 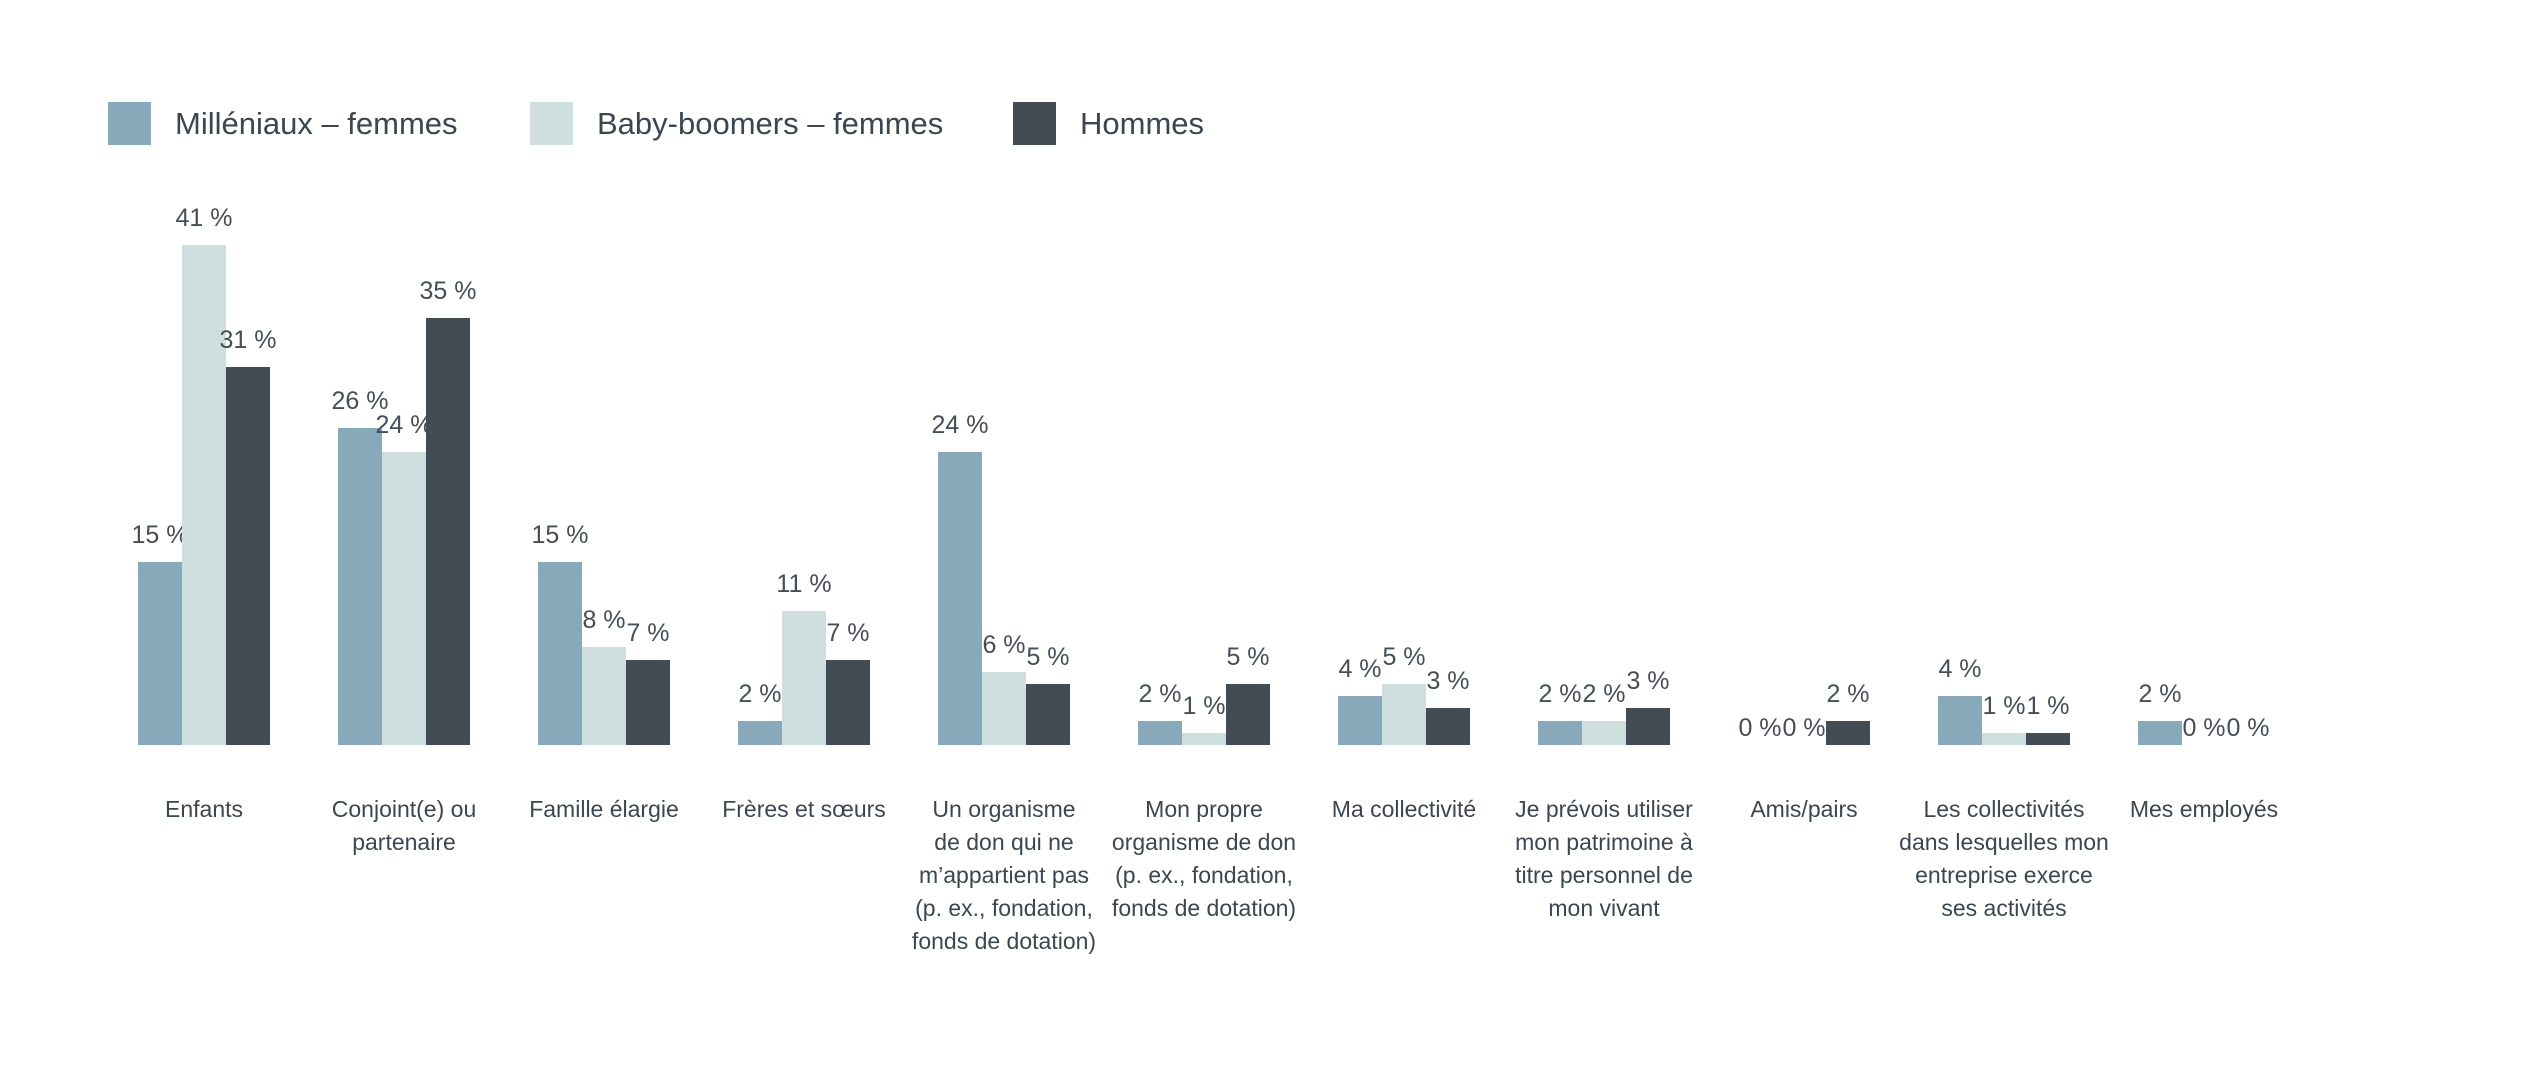 I want to click on legend-label: Milléniaux – femmes, so click(x=316, y=123).